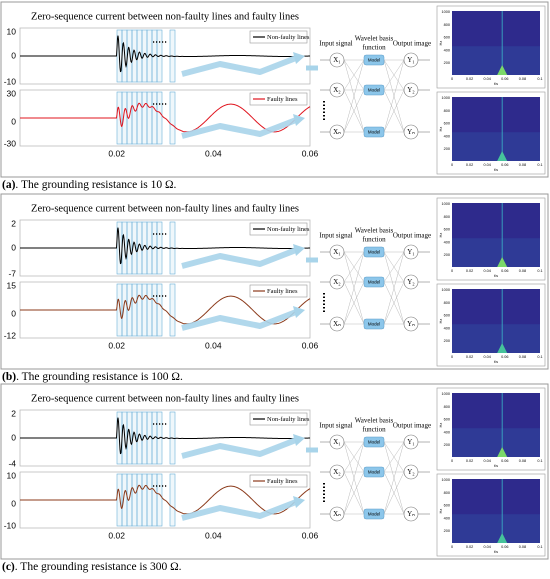 The width and height of the screenshot is (550, 579). What do you see at coordinates (116, 153) in the screenshot?
I see `x-tick-label: 0.02` at bounding box center [116, 153].